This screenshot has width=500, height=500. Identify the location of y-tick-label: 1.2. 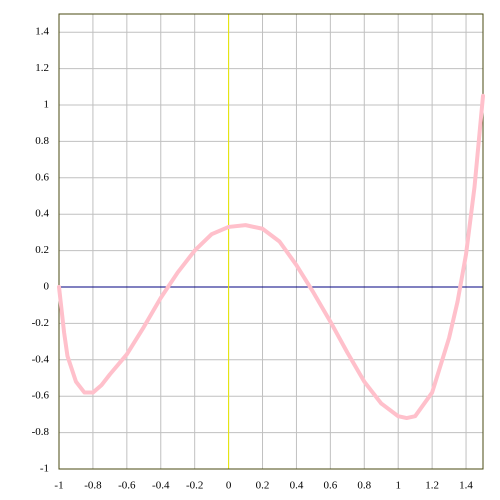
(42, 68).